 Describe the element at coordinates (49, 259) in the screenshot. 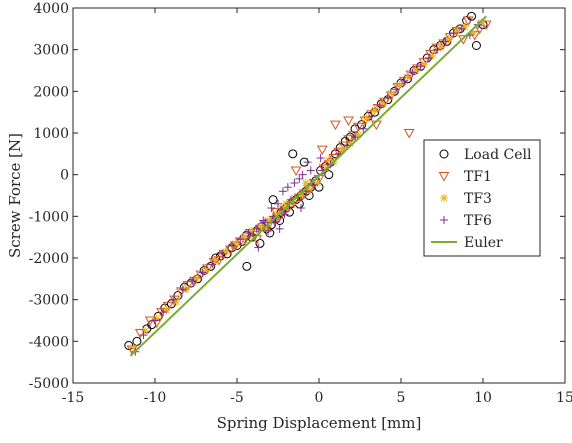

I see `y-tick-label: -2000` at that location.